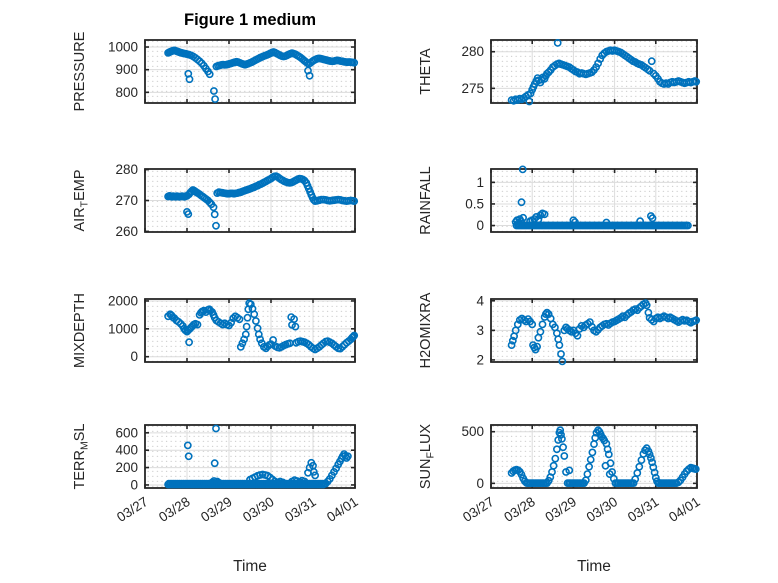 This screenshot has width=778, height=583. Describe the element at coordinates (126, 200) in the screenshot. I see `y-tick-label: 270` at that location.